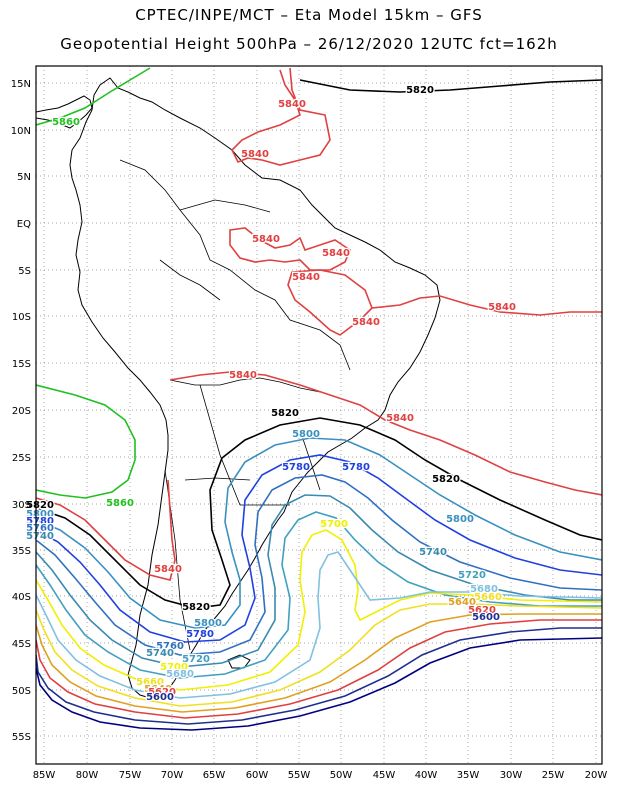 The image size is (618, 800). Describe the element at coordinates (239, 661) in the screenshot. I see `falkland-islands` at that location.